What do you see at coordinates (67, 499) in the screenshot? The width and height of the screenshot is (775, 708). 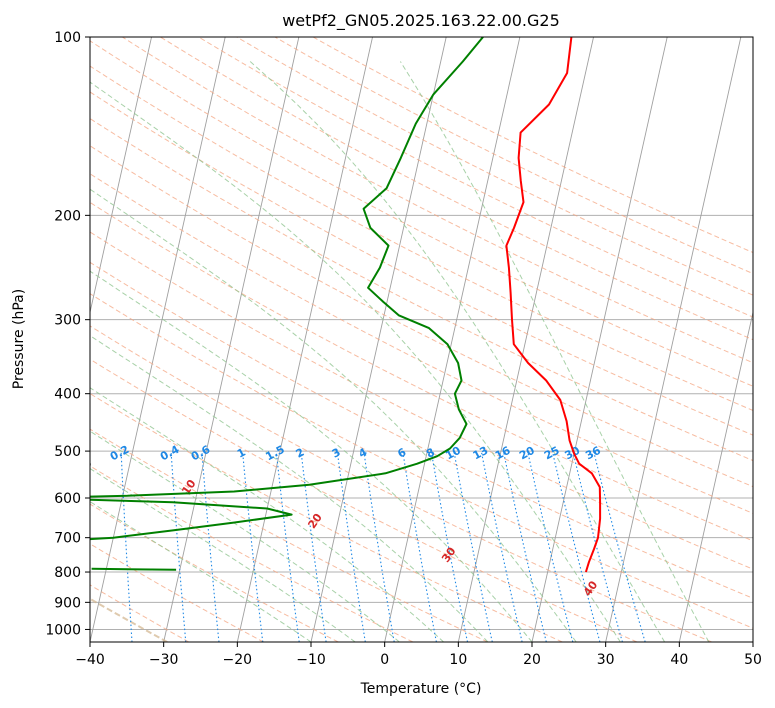 I see `y-tick-label: 600` at bounding box center [67, 499].